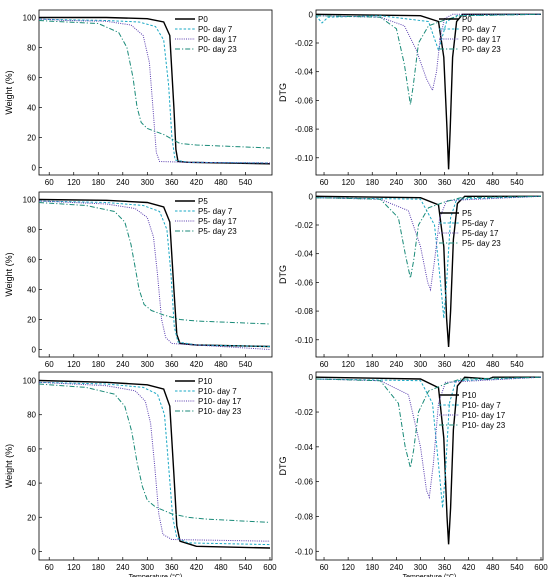  What do you see at coordinates (304, 311) in the screenshot?
I see `y-tick-label: -0.08` at bounding box center [304, 311].